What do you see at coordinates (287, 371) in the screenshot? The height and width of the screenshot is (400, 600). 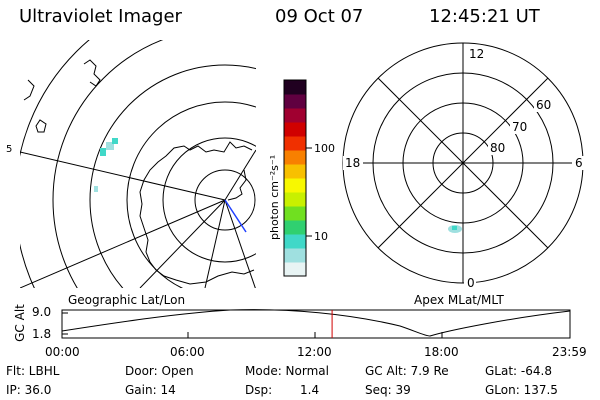 I see `status-mode: Mode: Normal` at bounding box center [287, 371].